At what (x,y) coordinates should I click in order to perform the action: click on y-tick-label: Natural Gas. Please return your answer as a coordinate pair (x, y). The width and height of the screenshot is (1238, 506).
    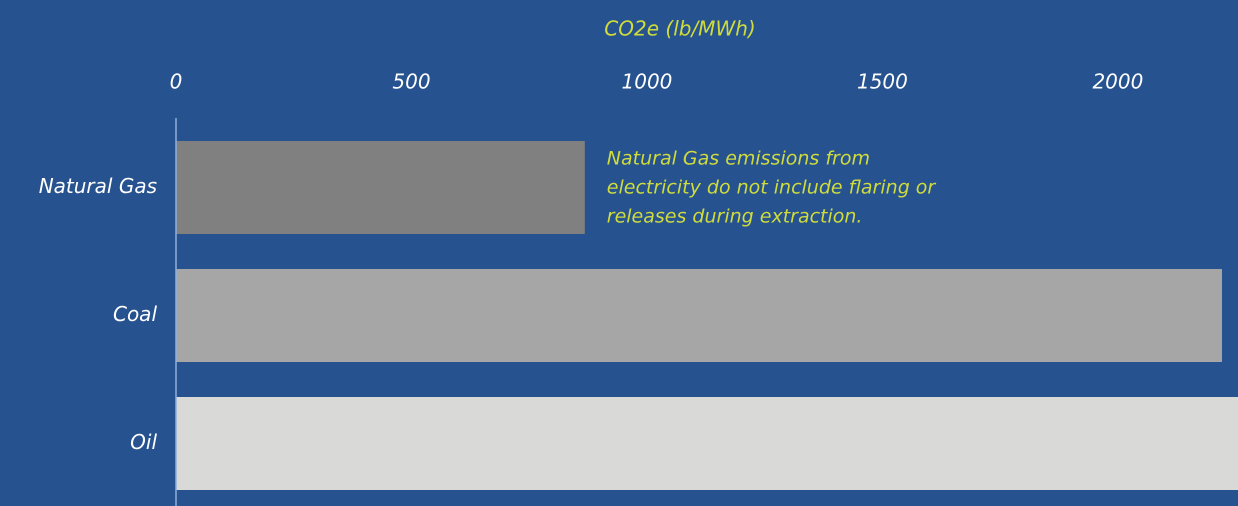
    Looking at the image, I should click on (98, 186).